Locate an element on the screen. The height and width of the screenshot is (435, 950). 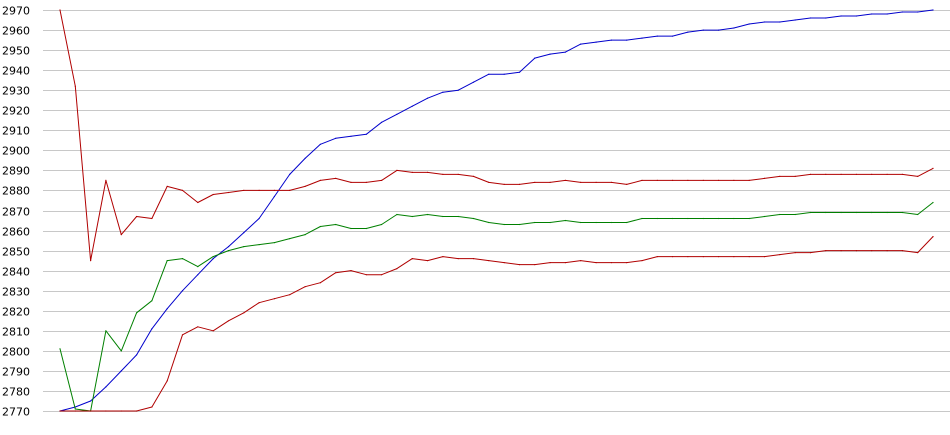
y-tick-label: 2900 is located at coordinates (16, 151).